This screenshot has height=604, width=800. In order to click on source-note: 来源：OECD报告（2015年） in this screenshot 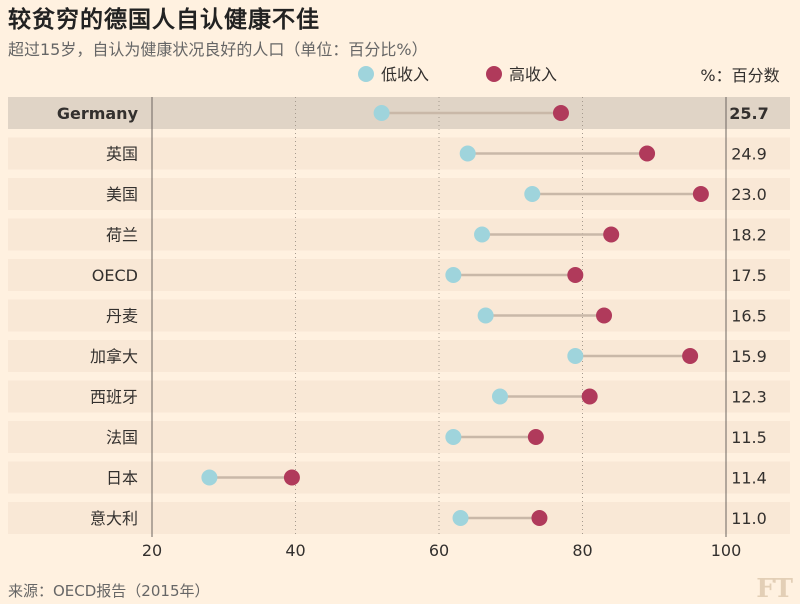, I will do `click(109, 591)`.